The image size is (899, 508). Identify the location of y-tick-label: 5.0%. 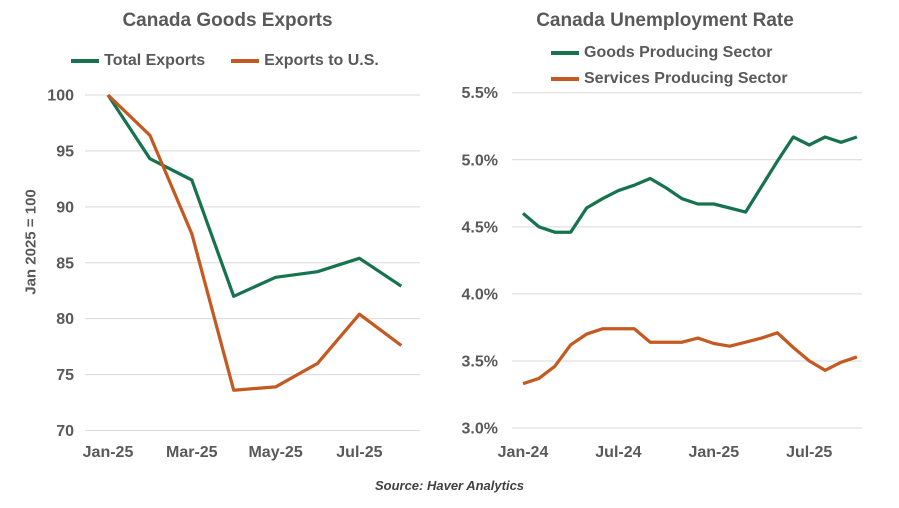
(480, 160).